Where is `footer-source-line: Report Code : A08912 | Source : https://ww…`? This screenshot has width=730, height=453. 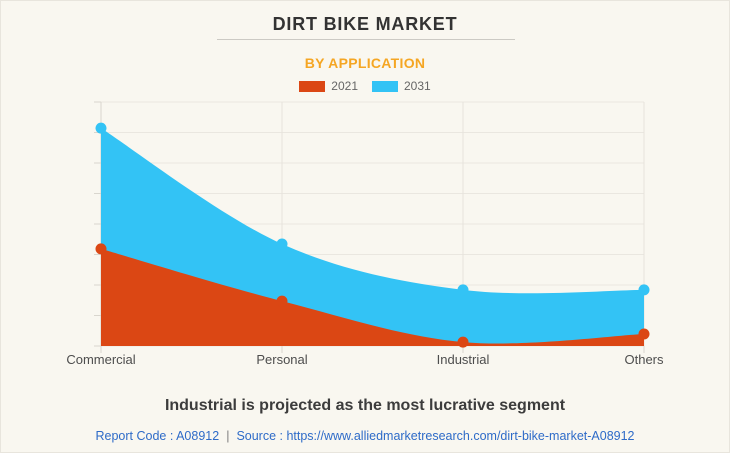
footer-source-line: Report Code : A08912 | Source : https://ww… is located at coordinates (365, 436).